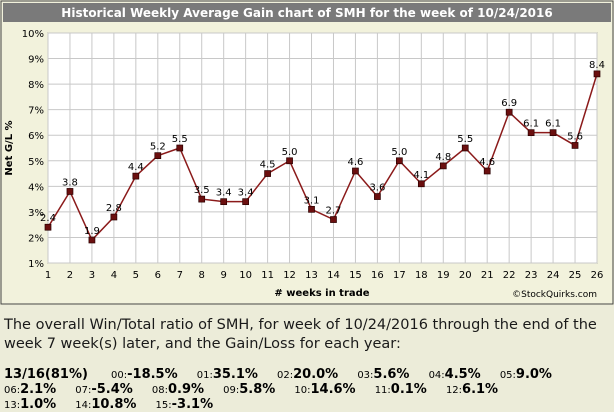 Image resolution: width=614 pixels, height=412 pixels. I want to click on y-axis-label: Net G/L %, so click(9, 147).